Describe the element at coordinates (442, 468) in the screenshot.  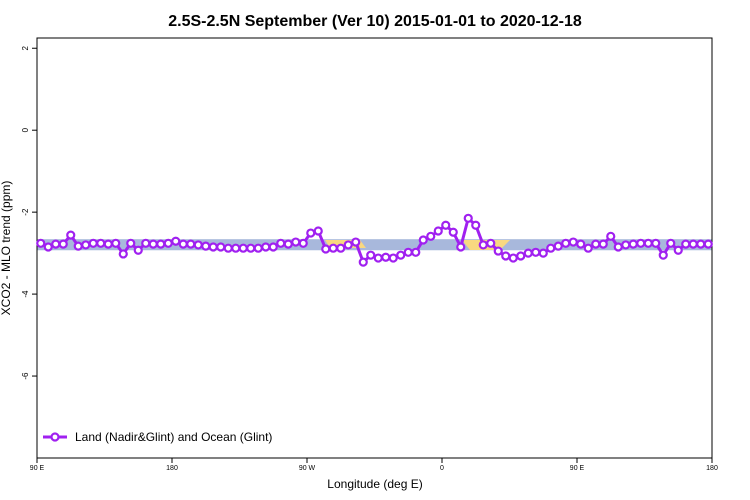
I see `x-tick-label: 0` at that location.